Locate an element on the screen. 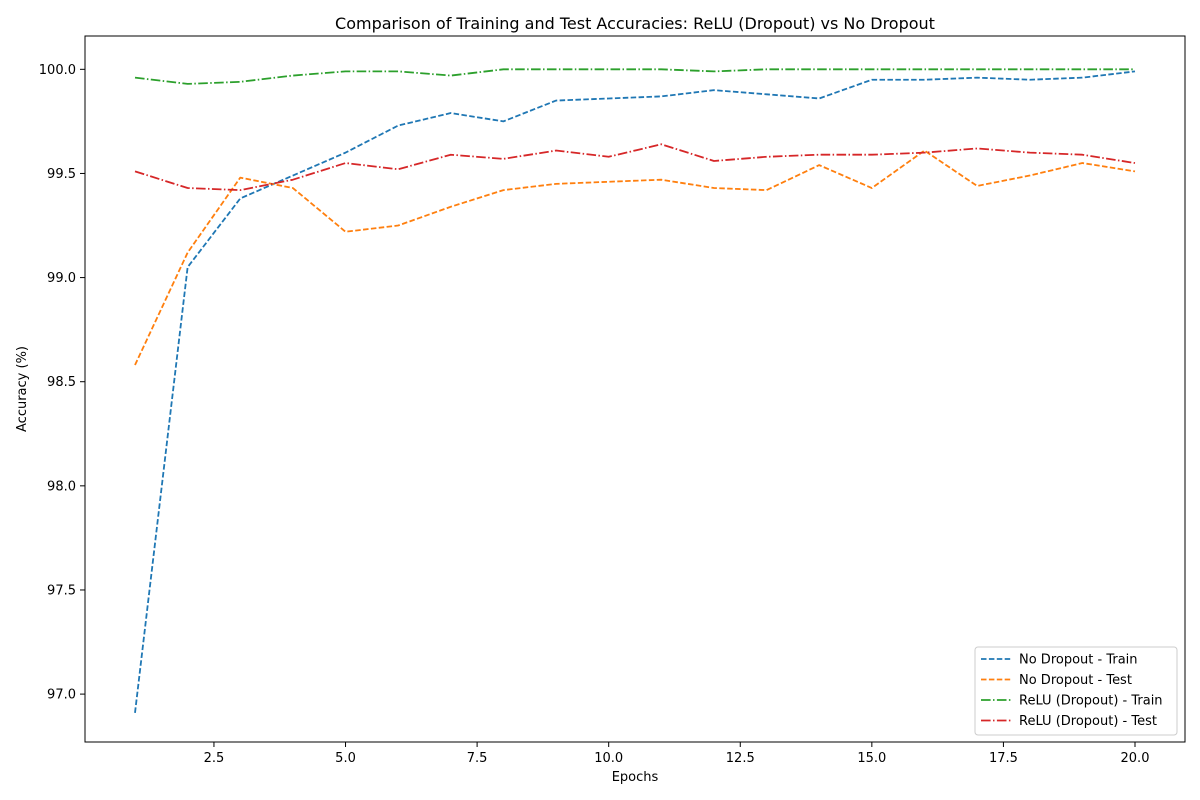  y-axis: 97.0 97.5 98.0 98.5 99.0 99.5 100.0 is located at coordinates (62, 383).